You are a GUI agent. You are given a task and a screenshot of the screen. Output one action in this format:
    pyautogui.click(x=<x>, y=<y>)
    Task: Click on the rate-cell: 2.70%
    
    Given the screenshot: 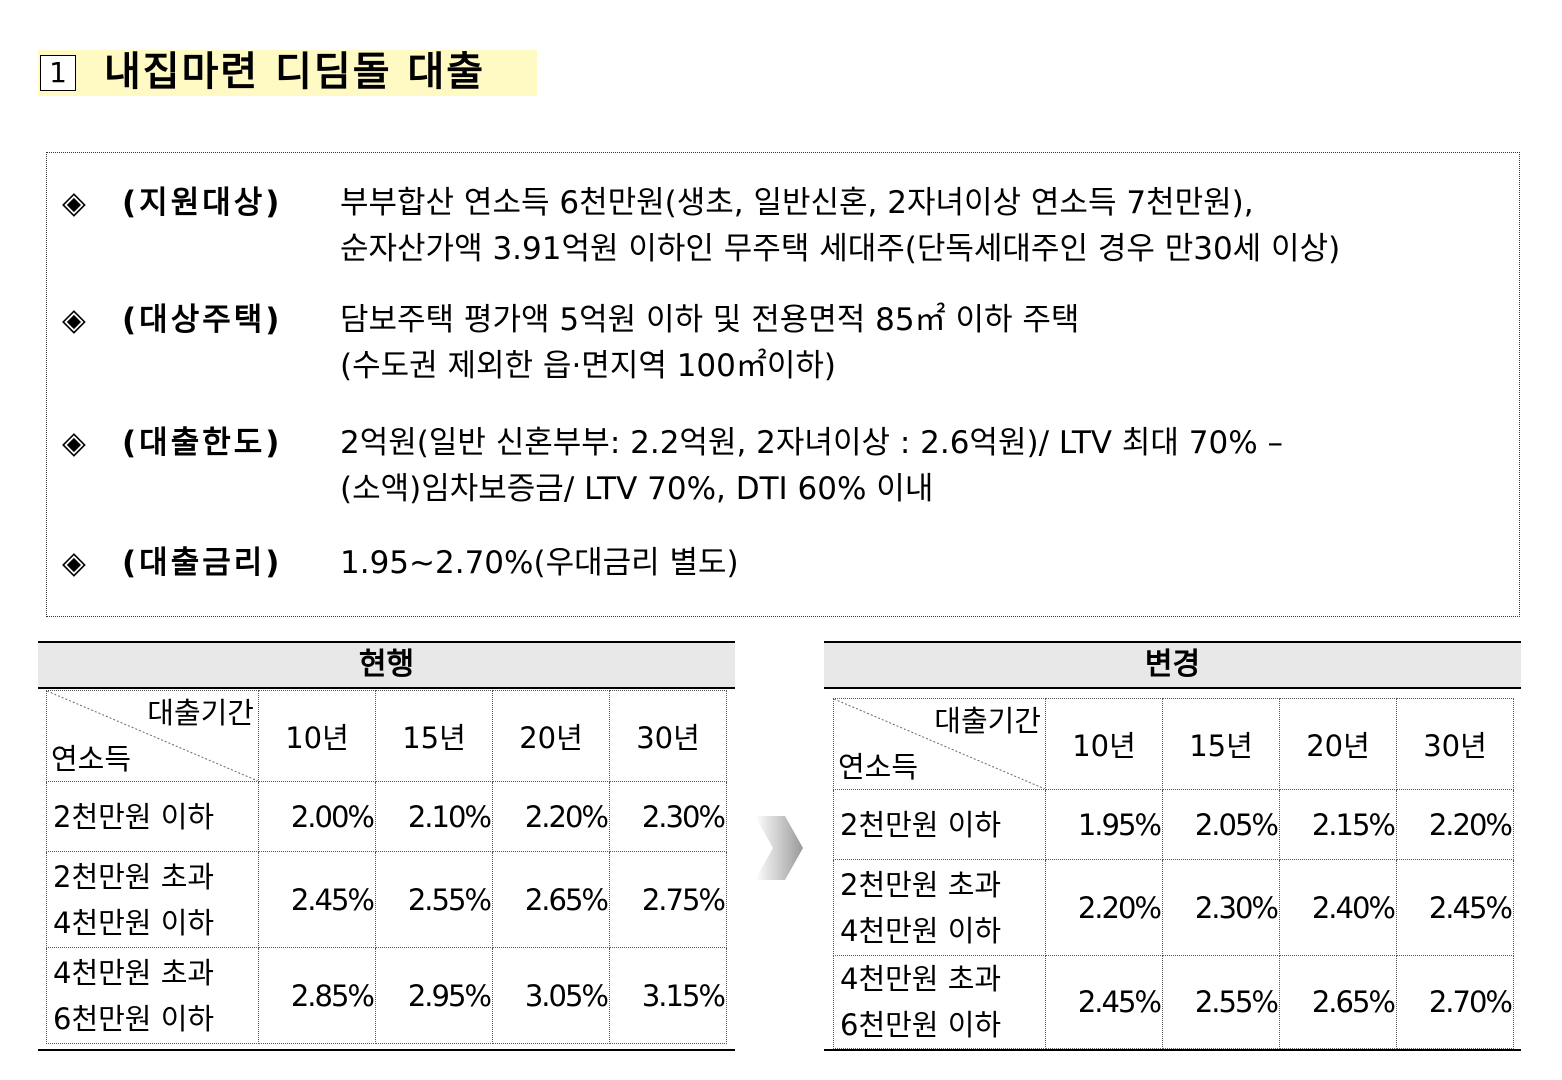 What is the action you would take?
    pyautogui.click(x=1455, y=1002)
    